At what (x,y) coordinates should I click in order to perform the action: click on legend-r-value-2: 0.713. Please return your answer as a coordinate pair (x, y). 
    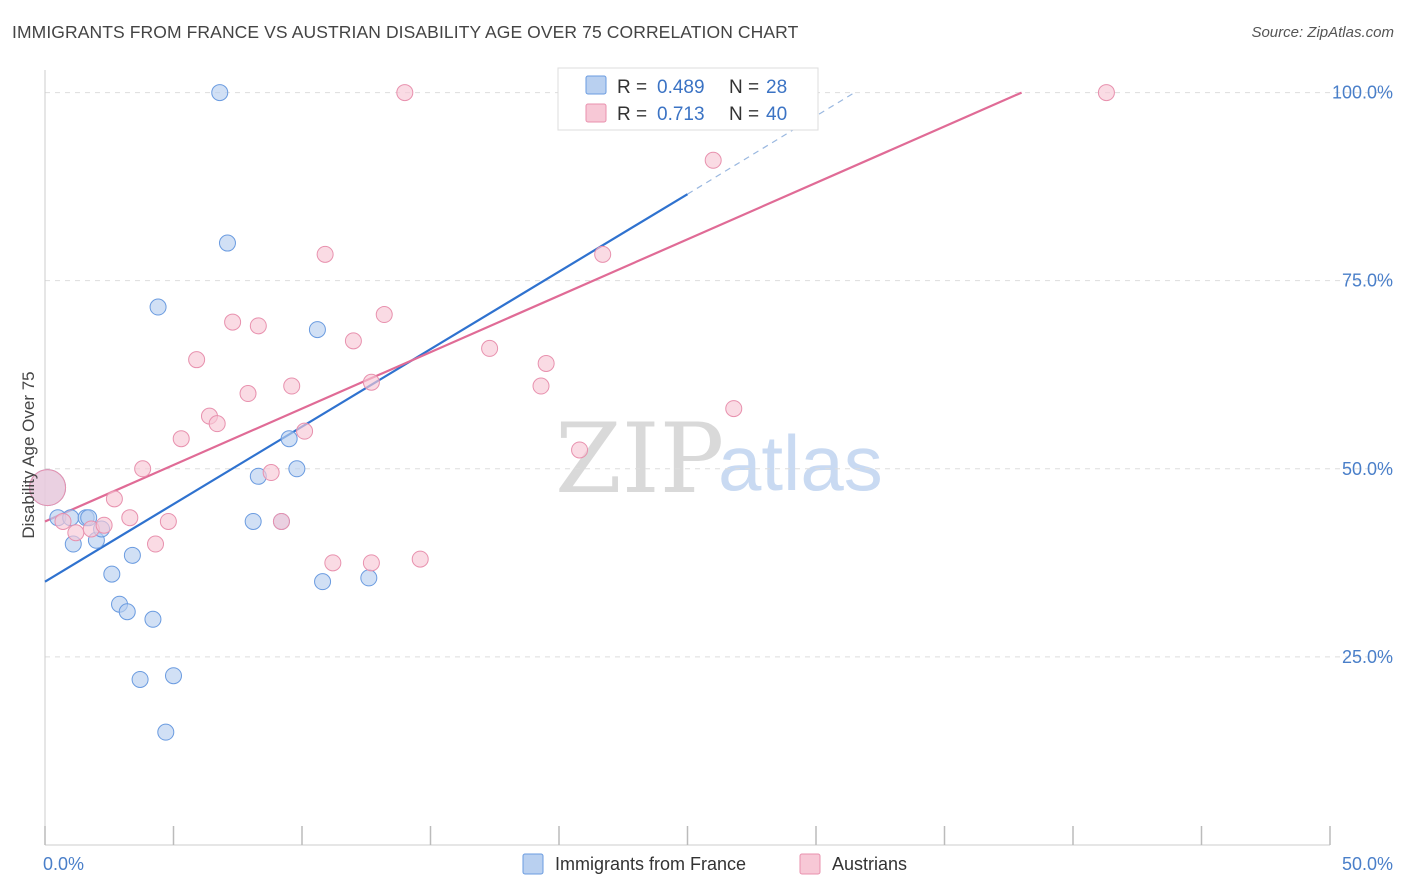
    Looking at the image, I should click on (681, 114).